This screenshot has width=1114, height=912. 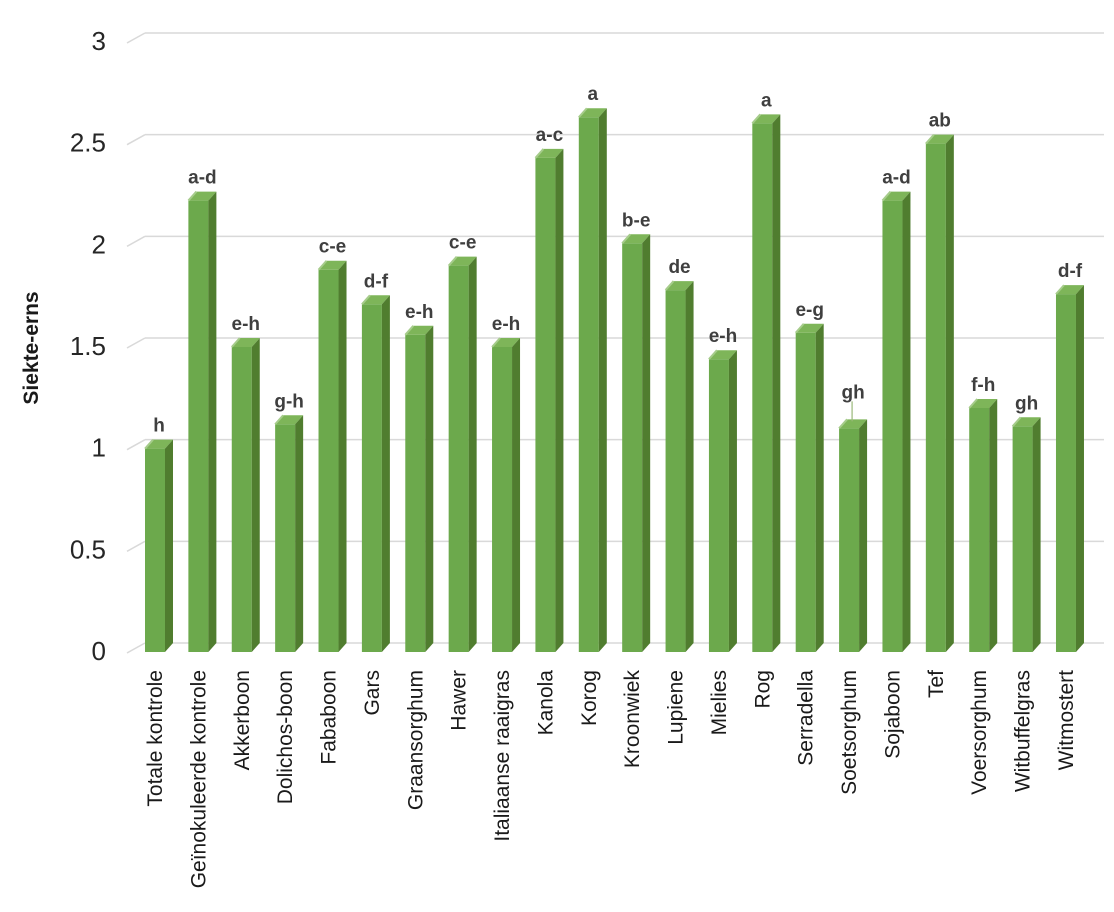 What do you see at coordinates (679, 267) in the screenshot?
I see `significance-label: de` at bounding box center [679, 267].